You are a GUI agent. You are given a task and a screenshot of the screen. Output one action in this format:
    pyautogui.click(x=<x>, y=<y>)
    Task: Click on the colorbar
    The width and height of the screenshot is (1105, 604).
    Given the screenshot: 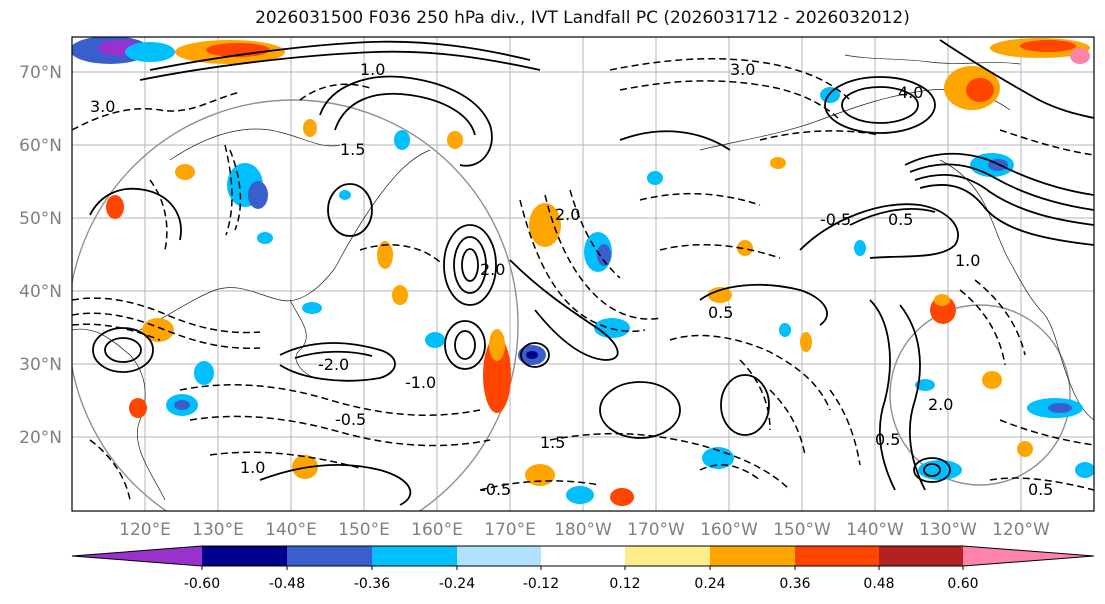 What is the action you would take?
    pyautogui.click(x=583, y=556)
    